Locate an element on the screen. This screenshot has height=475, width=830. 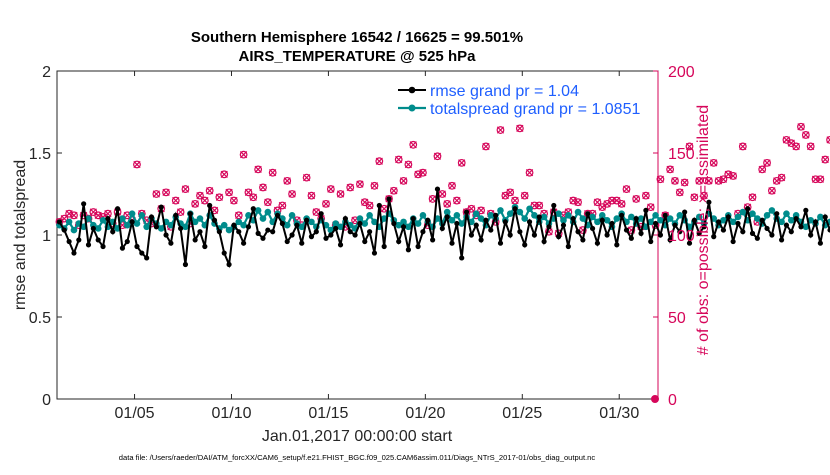
x-axis-label: Jan.01,2017 00:00:00 start is located at coordinates (357, 436).